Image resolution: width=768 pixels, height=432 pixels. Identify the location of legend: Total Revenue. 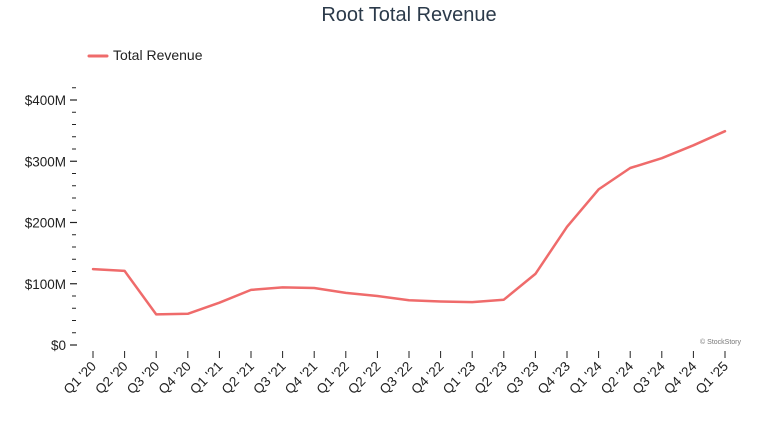
(145, 55).